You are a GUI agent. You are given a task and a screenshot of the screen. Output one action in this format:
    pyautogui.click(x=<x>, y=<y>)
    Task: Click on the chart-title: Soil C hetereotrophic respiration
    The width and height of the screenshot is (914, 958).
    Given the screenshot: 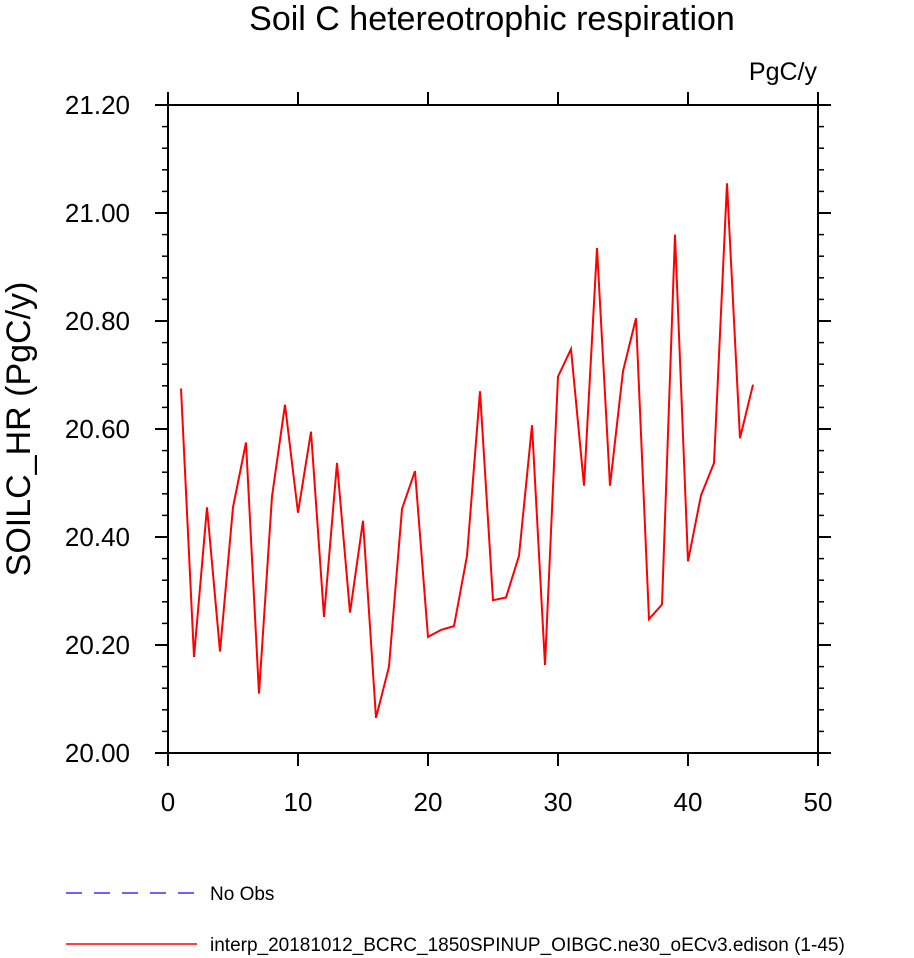 What is the action you would take?
    pyautogui.click(x=492, y=19)
    